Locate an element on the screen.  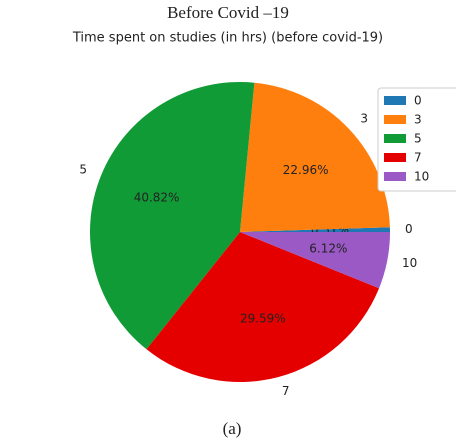
slice-label: 0 is located at coordinates (409, 229).